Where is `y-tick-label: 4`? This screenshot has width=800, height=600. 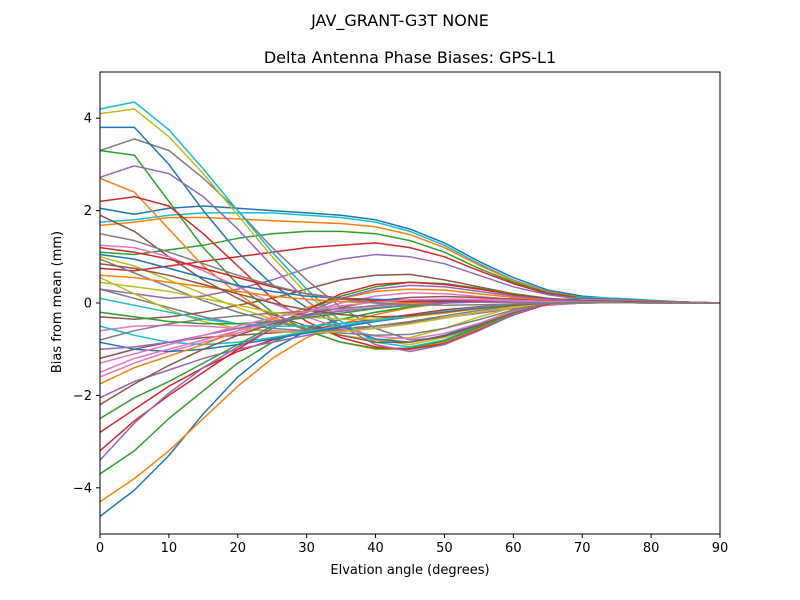
y-tick-label: 4 is located at coordinates (88, 119).